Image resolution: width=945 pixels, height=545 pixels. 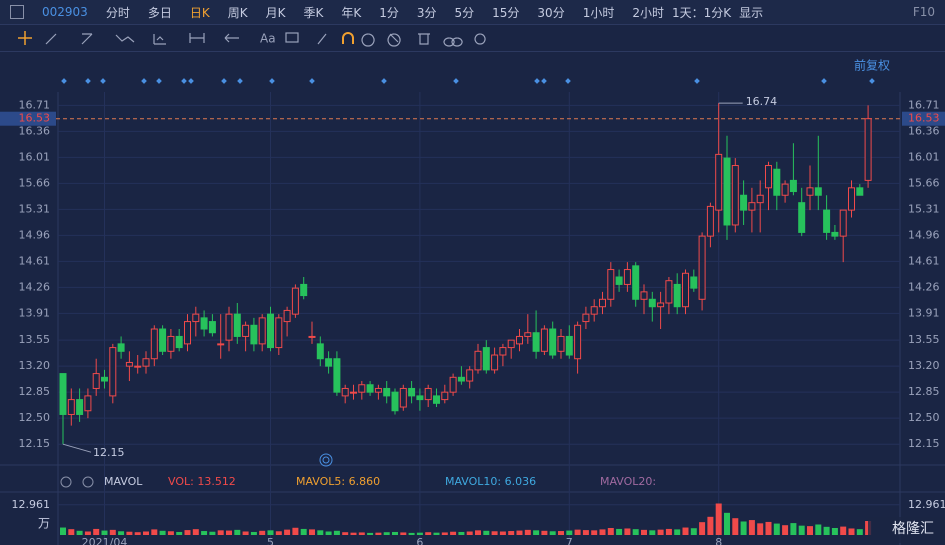 What do you see at coordinates (490, 481) in the screenshot?
I see `mavol10-value: MAVOL10: 6.036` at bounding box center [490, 481].